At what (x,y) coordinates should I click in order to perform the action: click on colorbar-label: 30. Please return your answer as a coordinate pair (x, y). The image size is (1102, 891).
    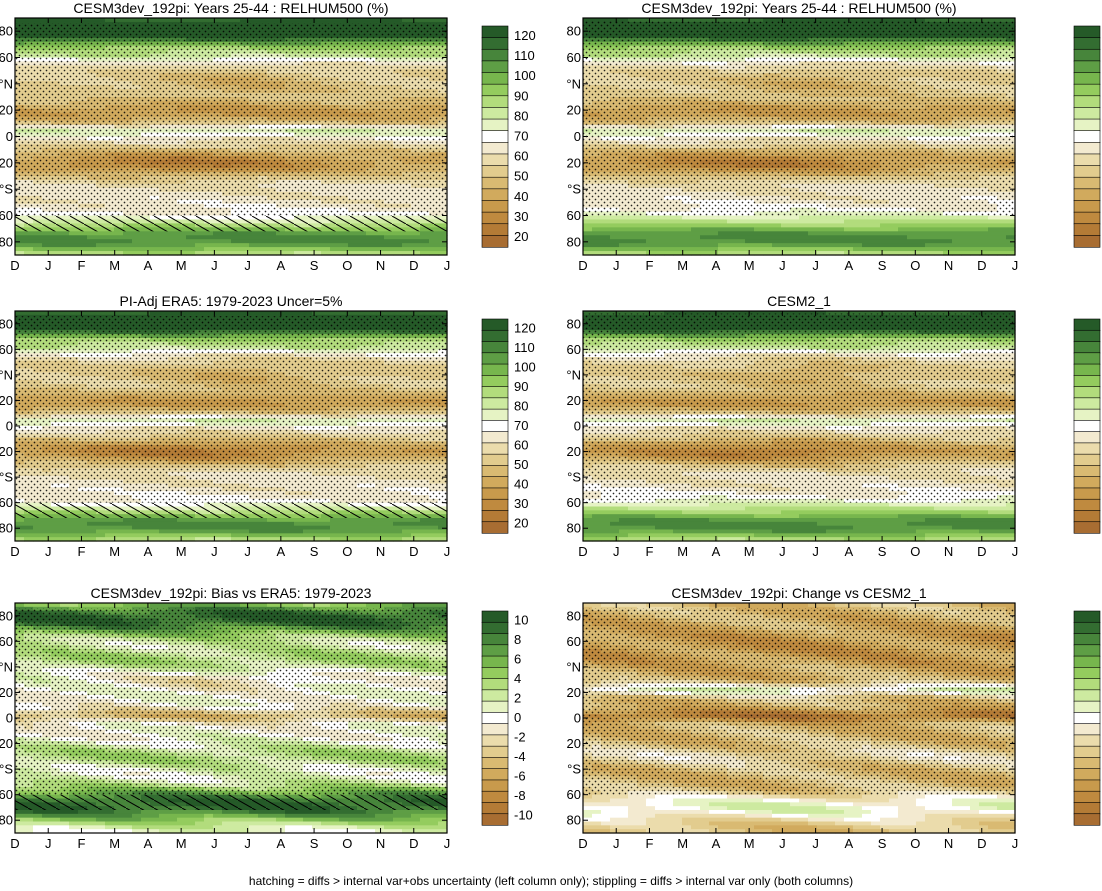
    Looking at the image, I should click on (521, 216).